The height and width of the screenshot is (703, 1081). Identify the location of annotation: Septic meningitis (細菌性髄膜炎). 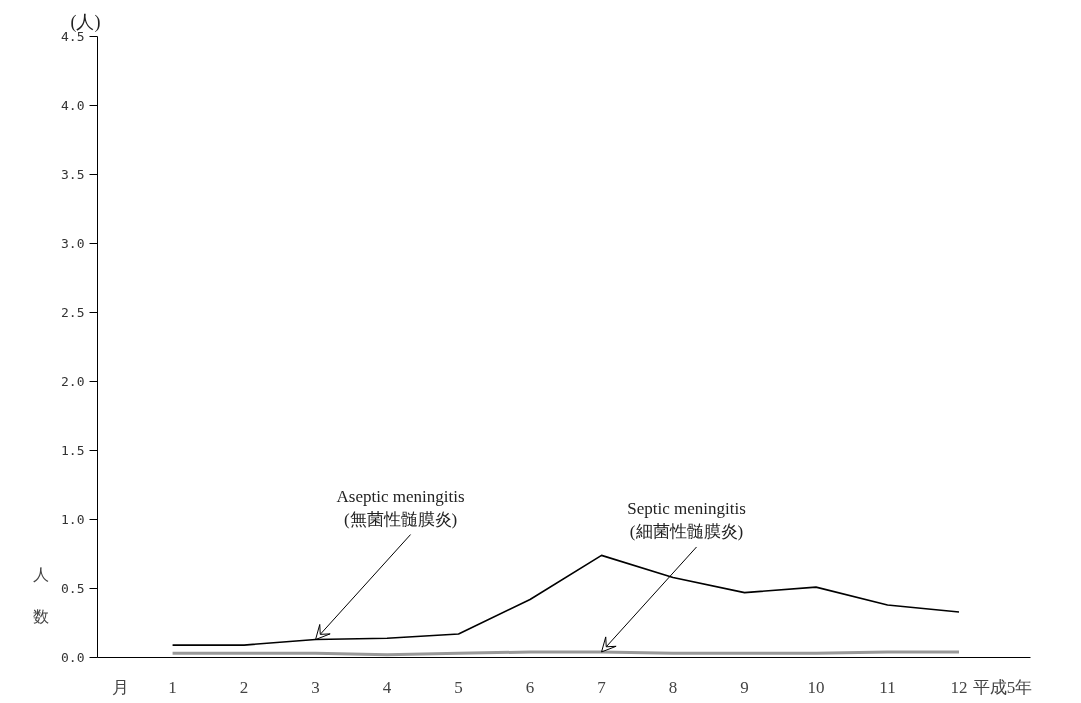
(686, 520).